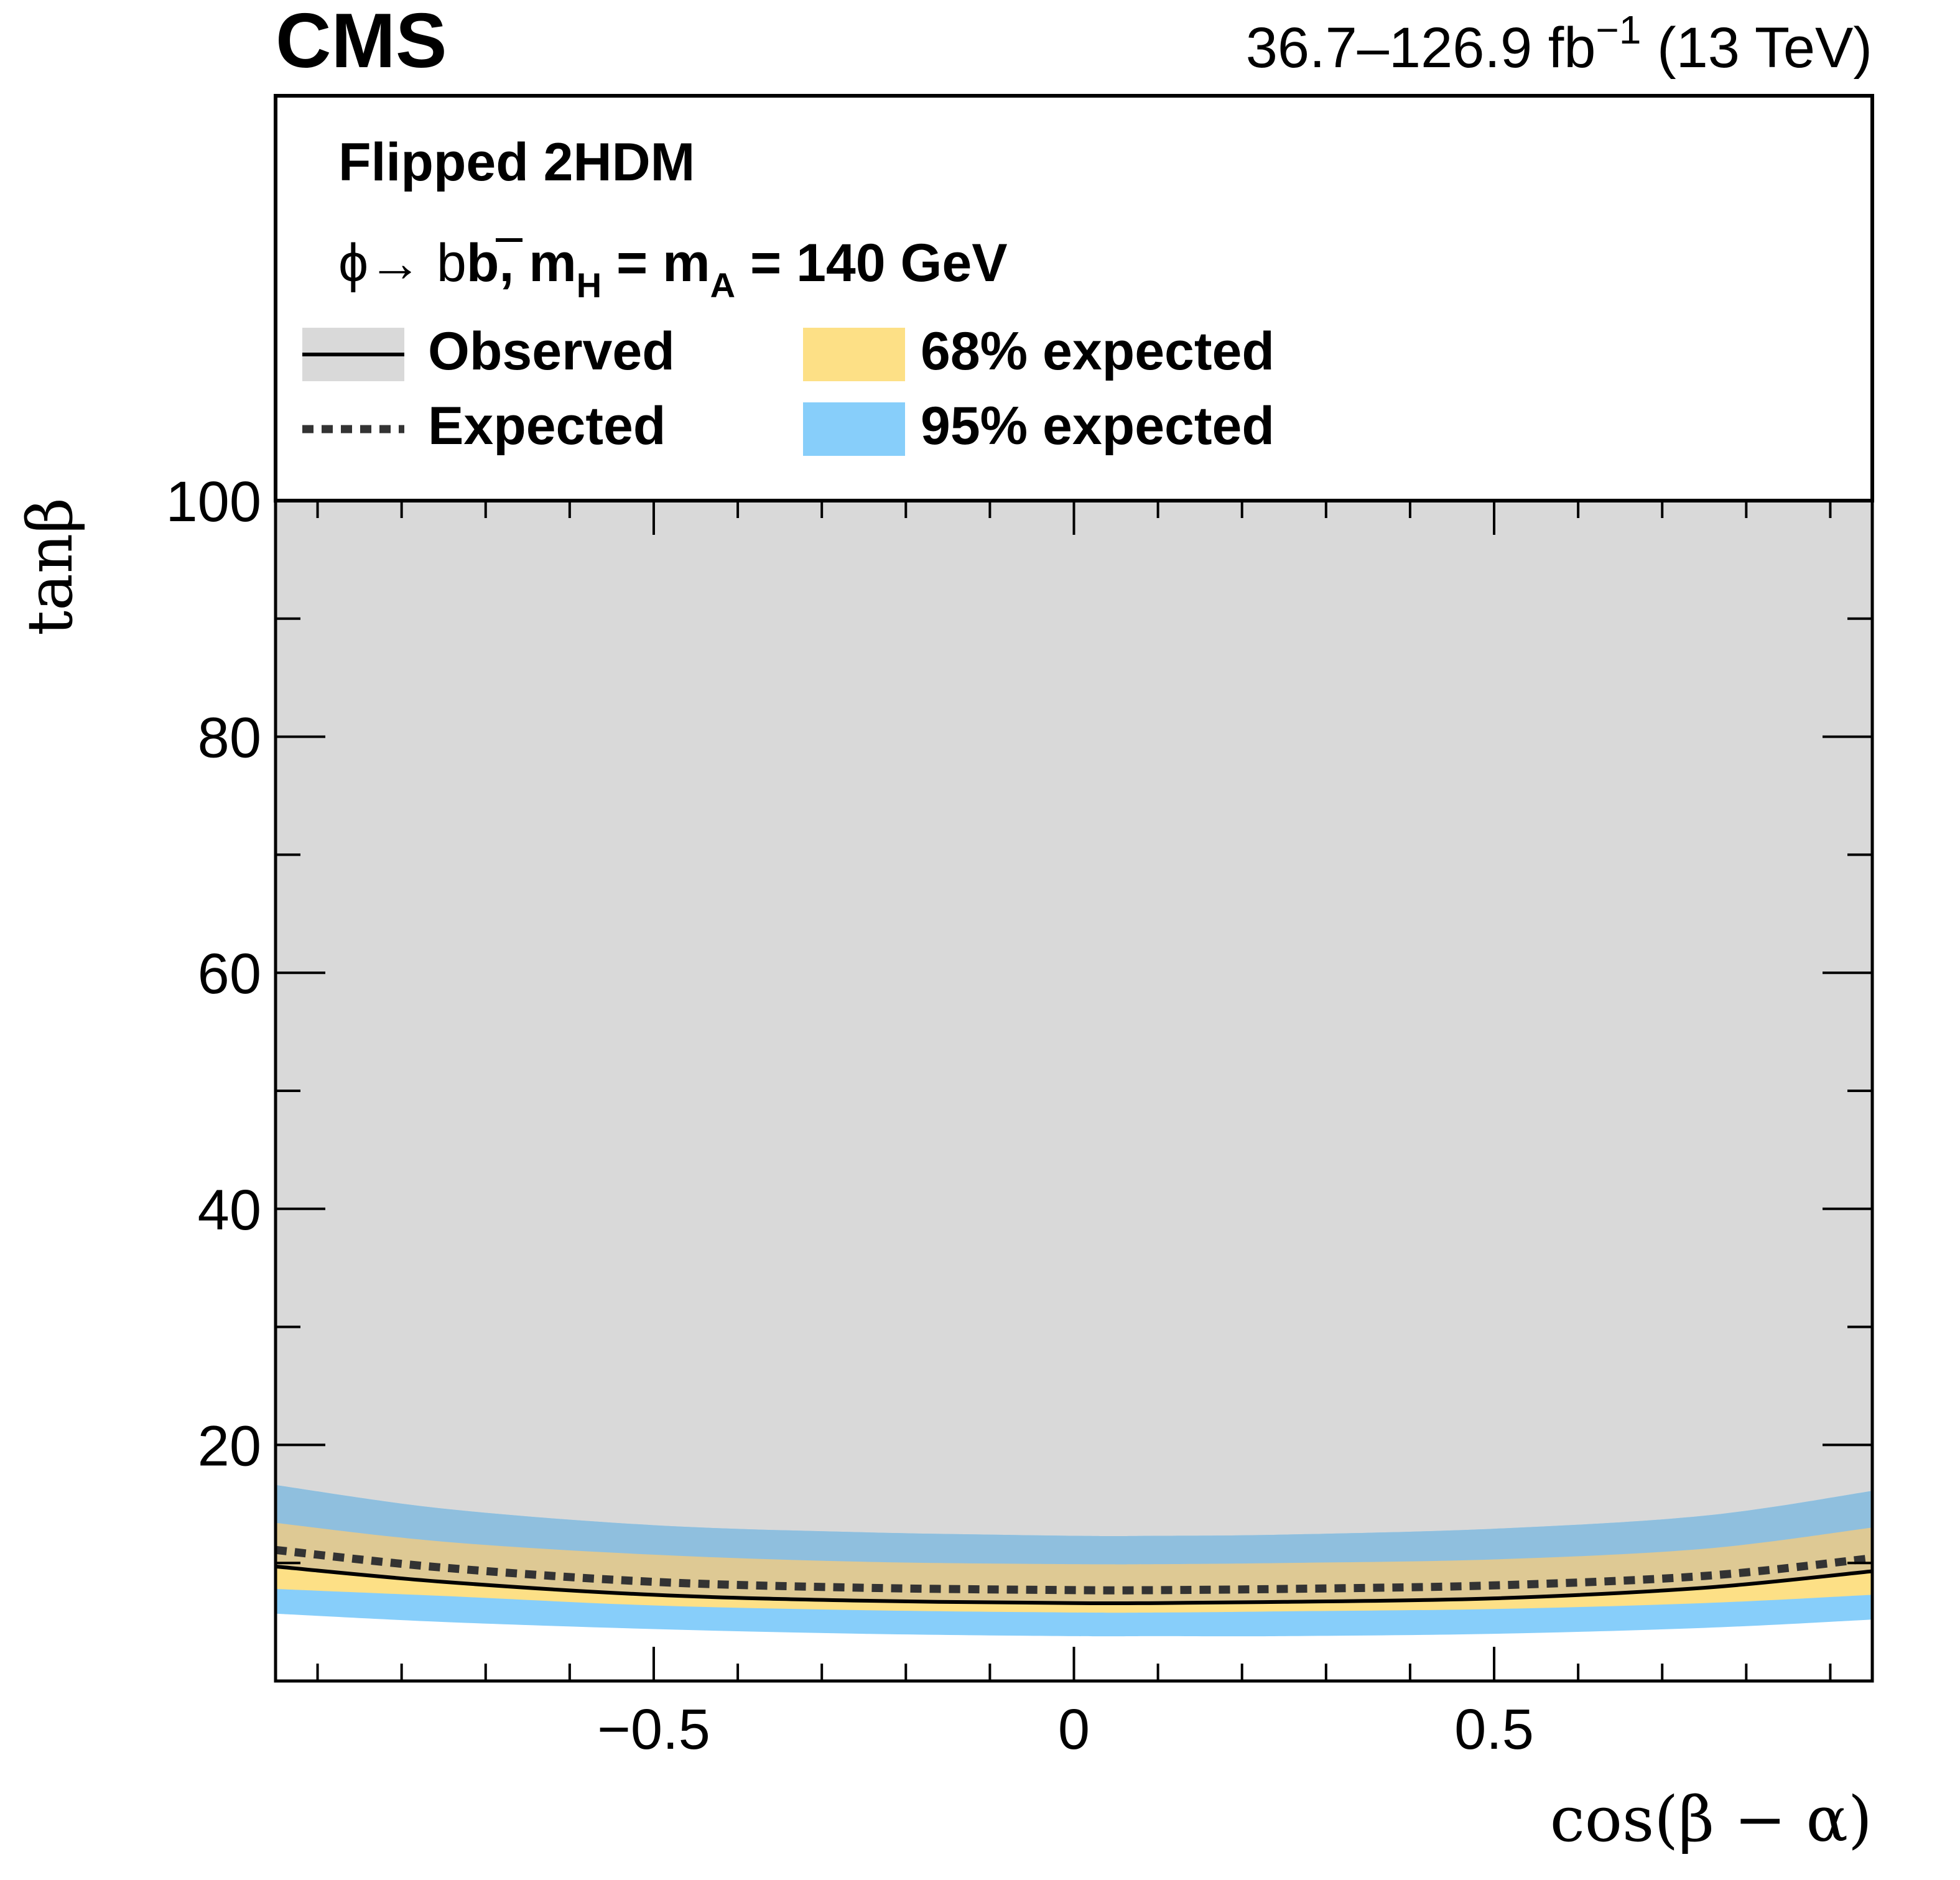 The image size is (1960, 1880). What do you see at coordinates (854, 354) in the screenshot?
I see `legend-68-swatch` at bounding box center [854, 354].